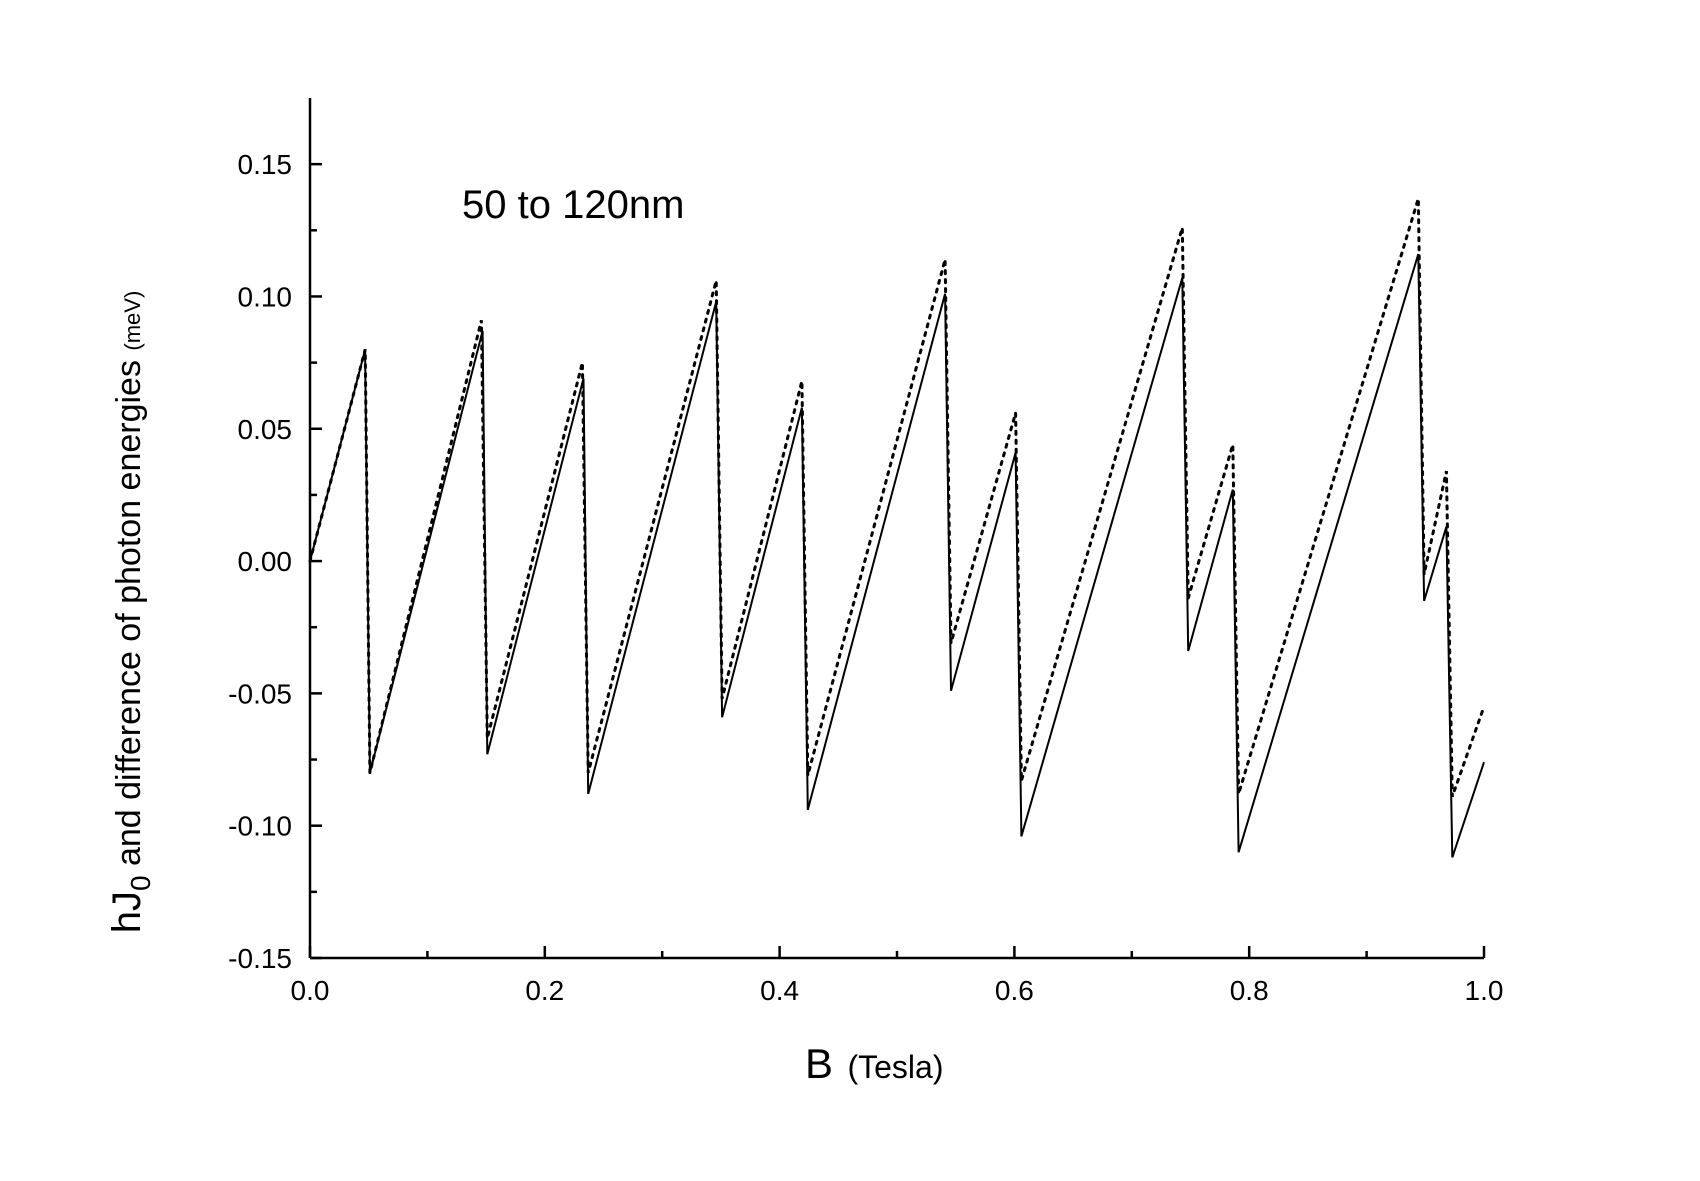 Image resolution: width=1700 pixels, height=1181 pixels. Describe the element at coordinates (260, 693) in the screenshot. I see `y-tick-label: -0.05` at that location.